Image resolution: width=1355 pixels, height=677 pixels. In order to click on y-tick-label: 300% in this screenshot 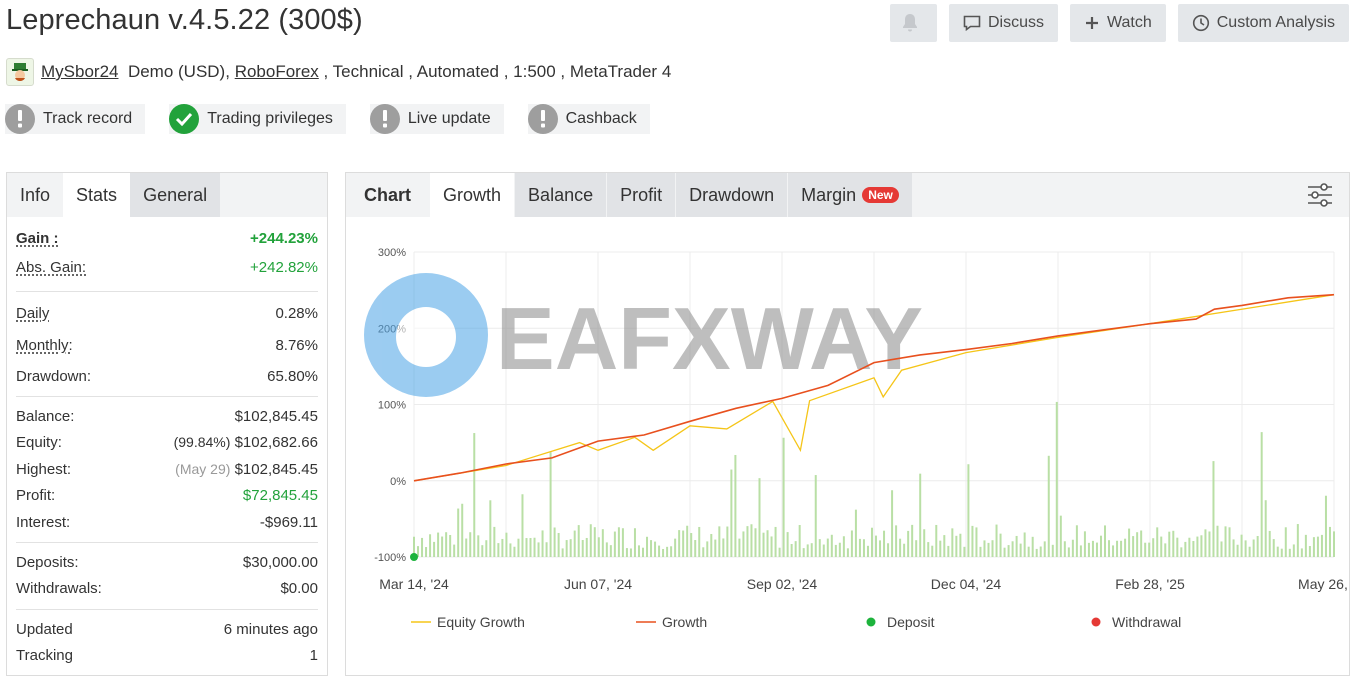, I will do `click(392, 253)`.